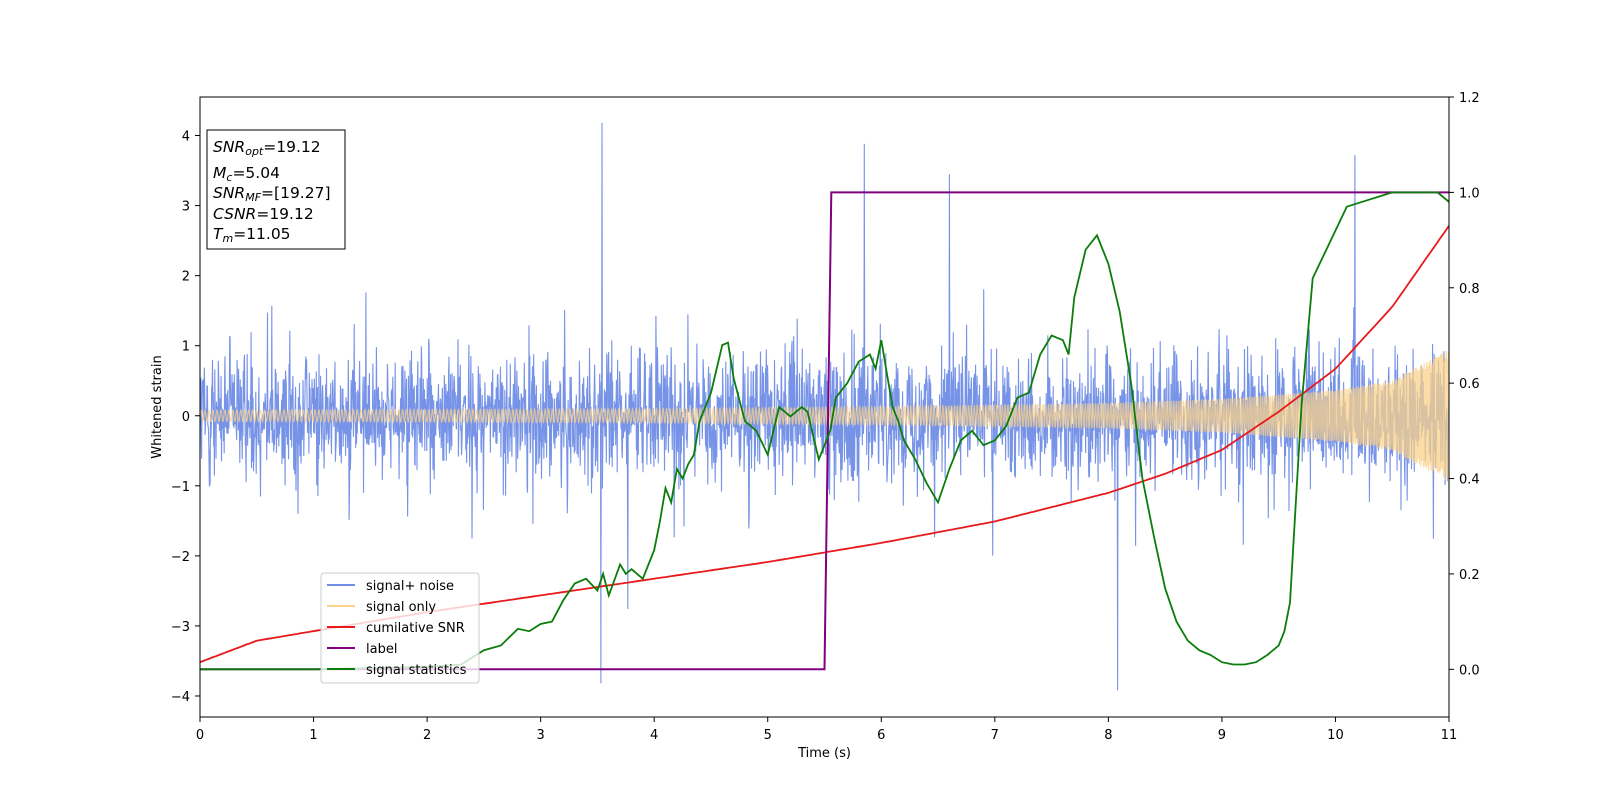 This screenshot has height=800, width=1600. Describe the element at coordinates (246, 174) in the screenshot. I see `annotation-mc: Mc=5.04` at that location.